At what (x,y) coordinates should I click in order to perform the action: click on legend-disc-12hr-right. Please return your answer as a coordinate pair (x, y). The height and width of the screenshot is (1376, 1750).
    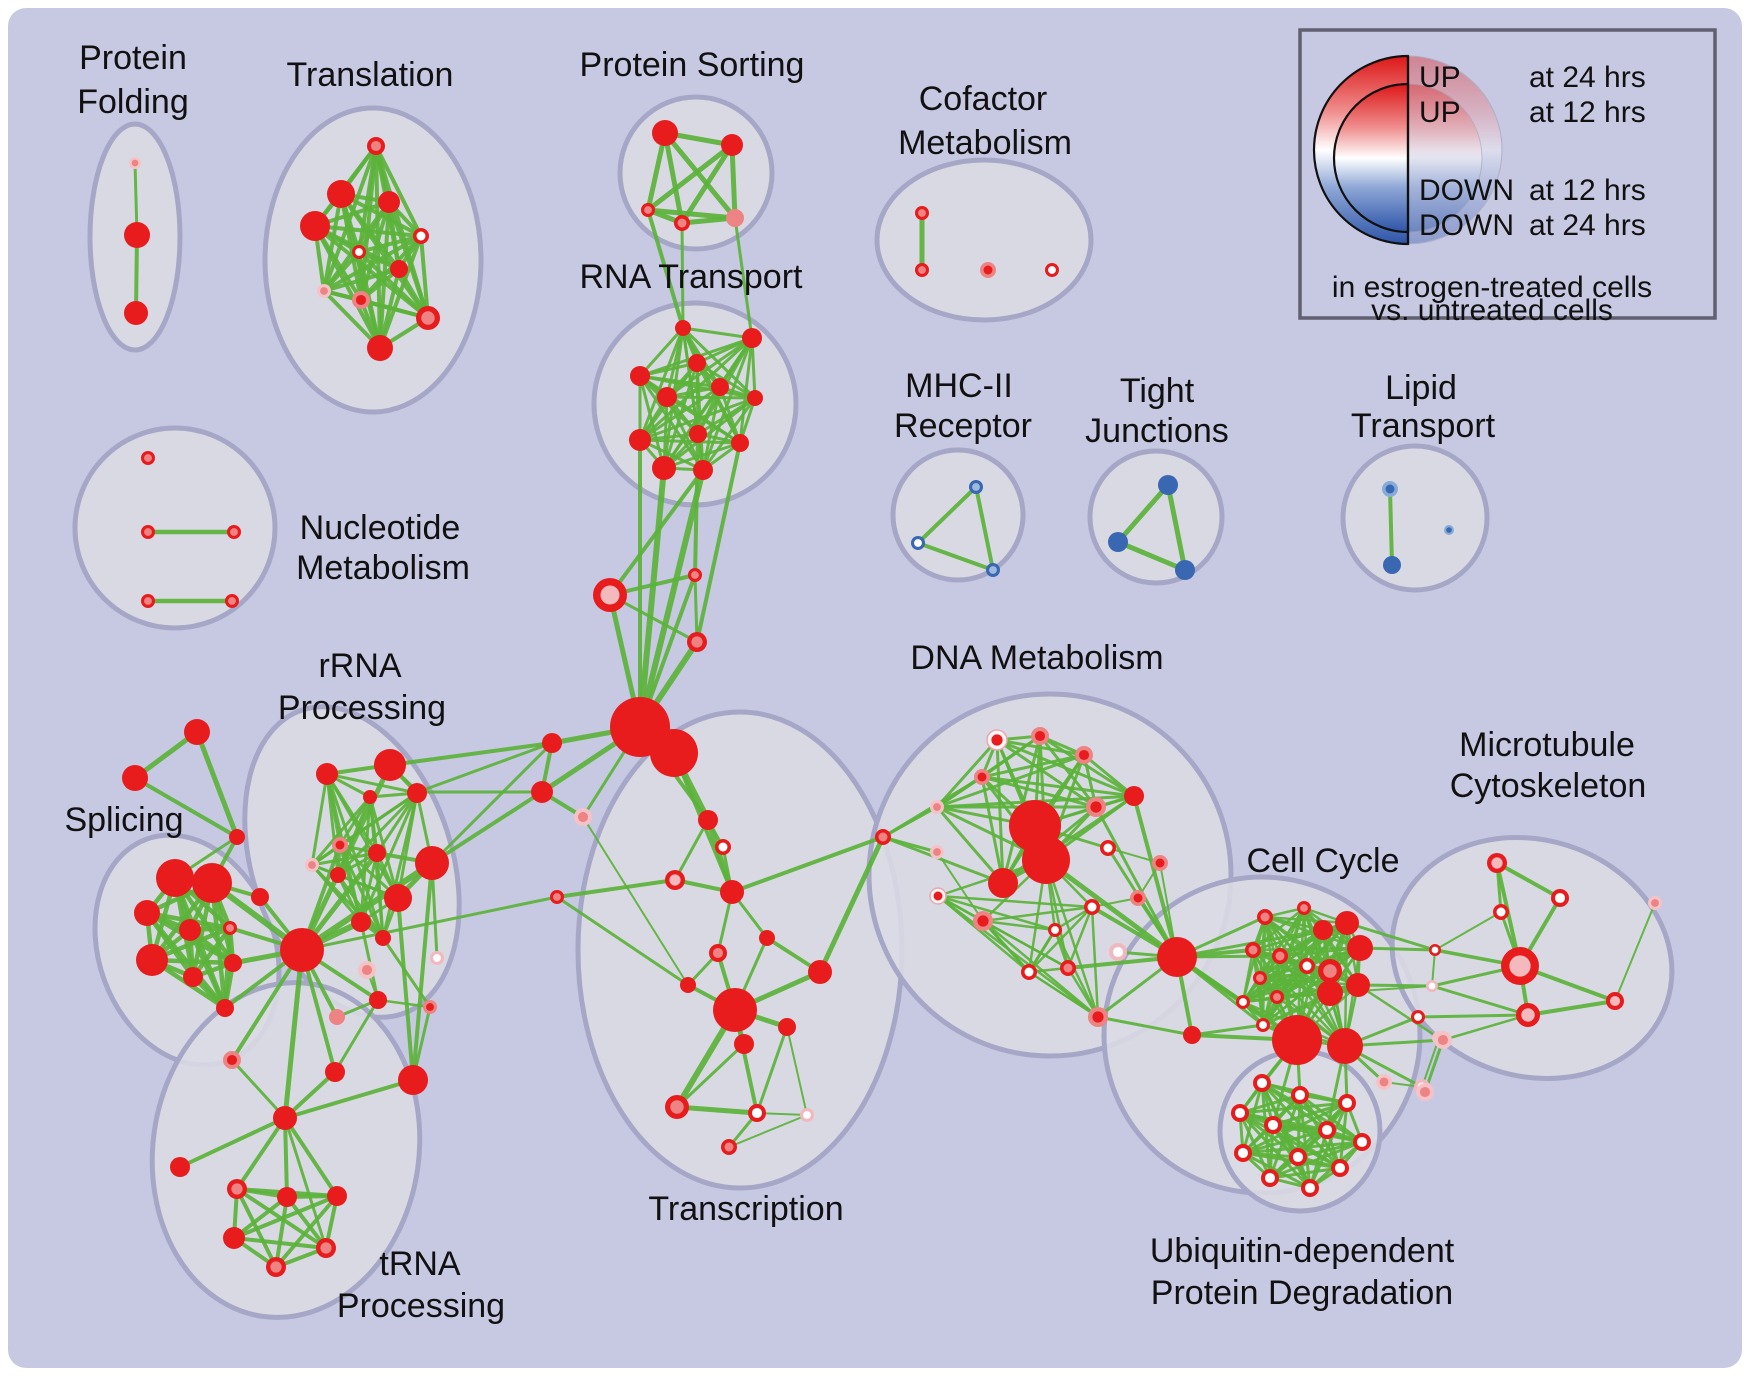
    Looking at the image, I should click on (1445, 158).